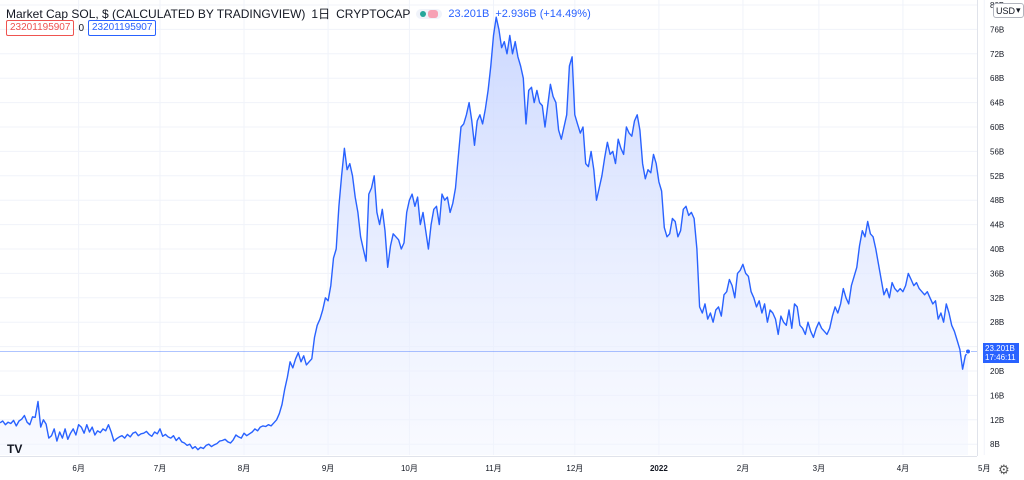 The width and height of the screenshot is (1024, 480). What do you see at coordinates (574, 468) in the screenshot?
I see `x-tick-label: 12月` at bounding box center [574, 468].